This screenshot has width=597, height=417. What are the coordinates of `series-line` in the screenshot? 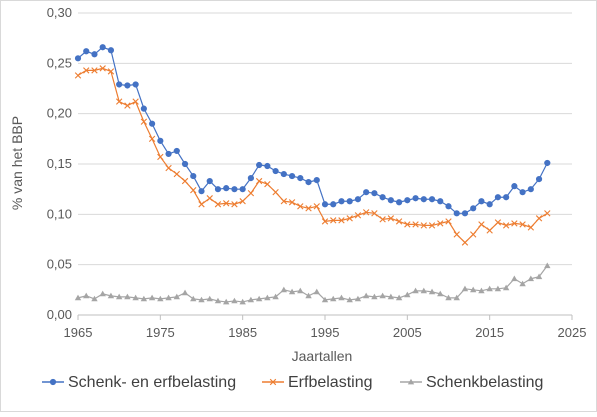 It's located at (312, 284).